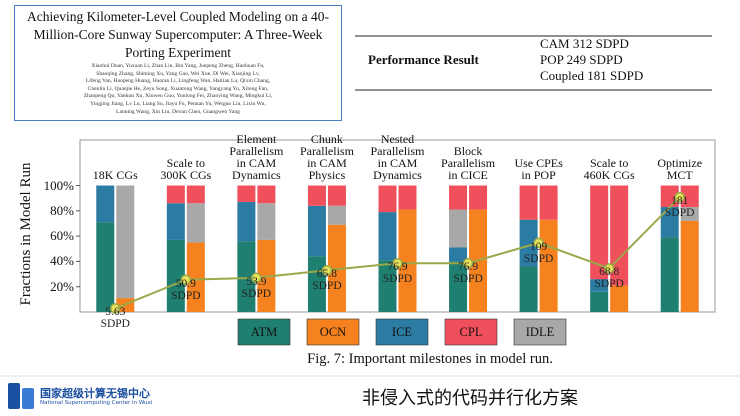  Describe the element at coordinates (256, 287) in the screenshot. I see `sdpd-label: 53.9 SDPD` at that location.